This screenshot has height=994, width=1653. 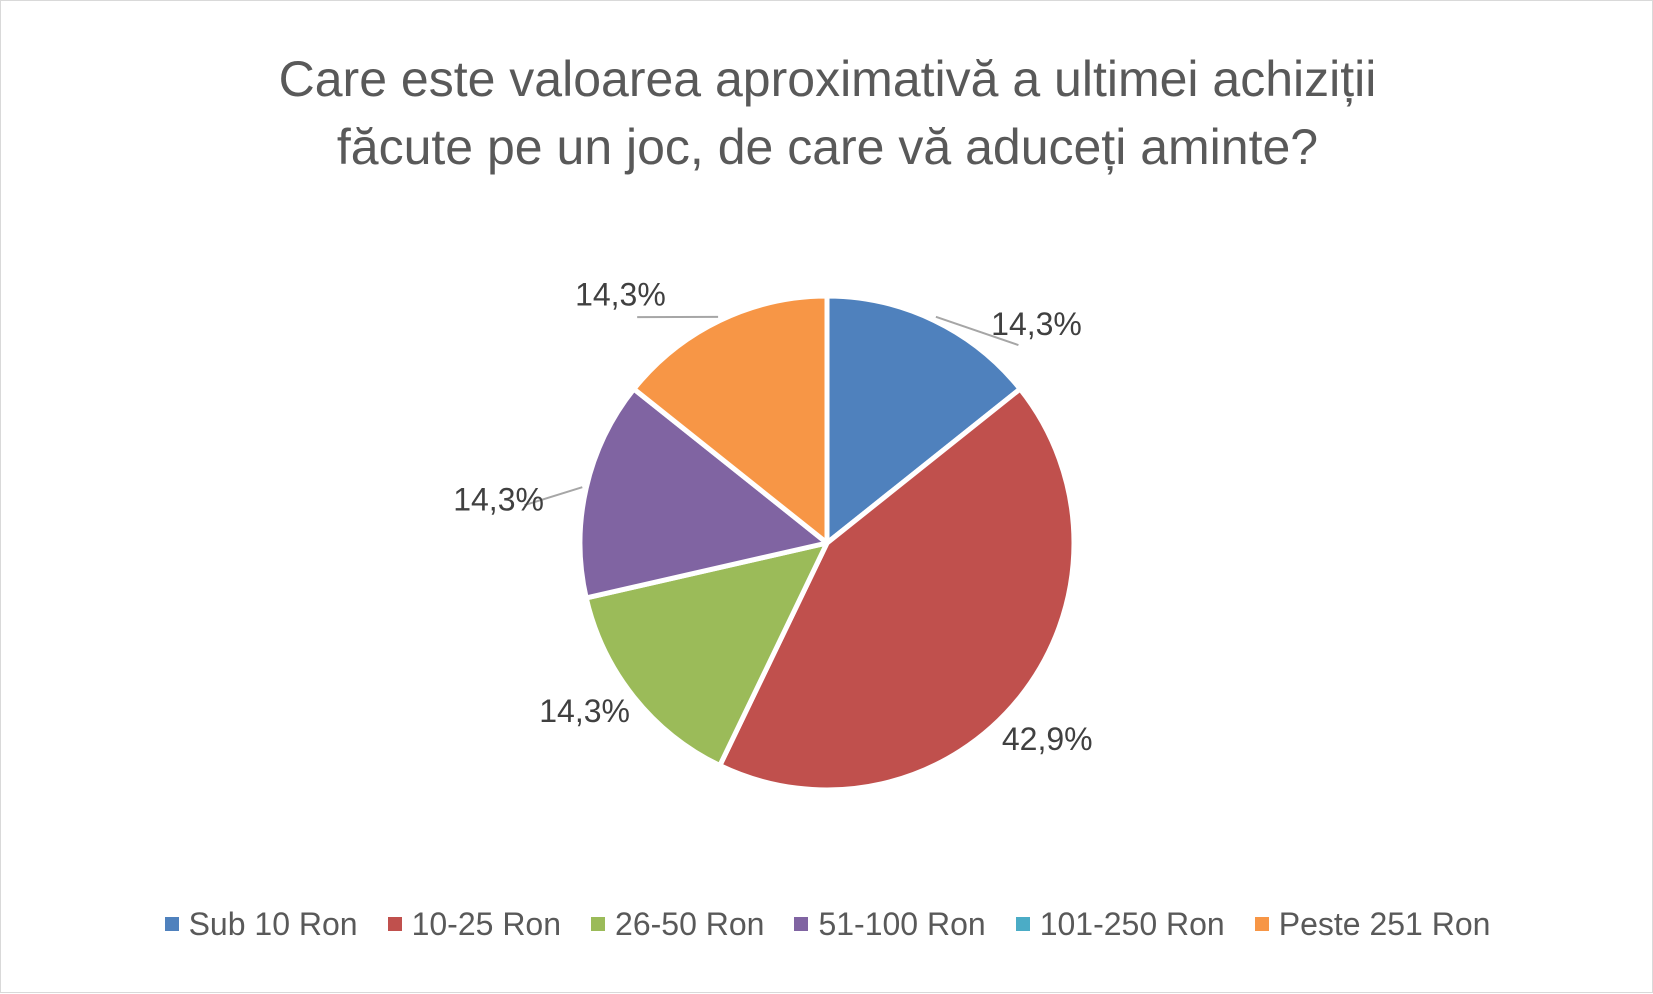 I want to click on legend-label-sub-10-ron: Sub 10 Ron, so click(x=273, y=924).